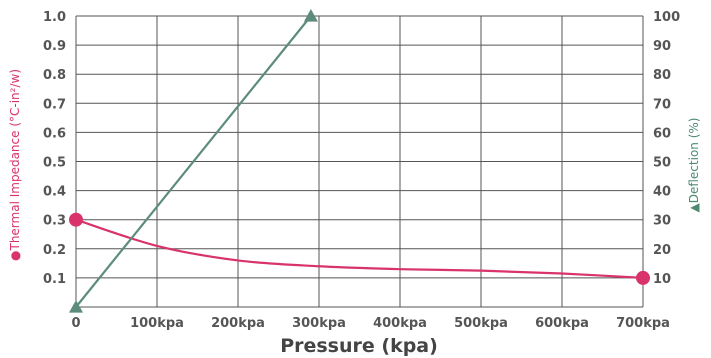 The height and width of the screenshot is (358, 711). I want to click on y-right-tick-label: 70, so click(662, 104).